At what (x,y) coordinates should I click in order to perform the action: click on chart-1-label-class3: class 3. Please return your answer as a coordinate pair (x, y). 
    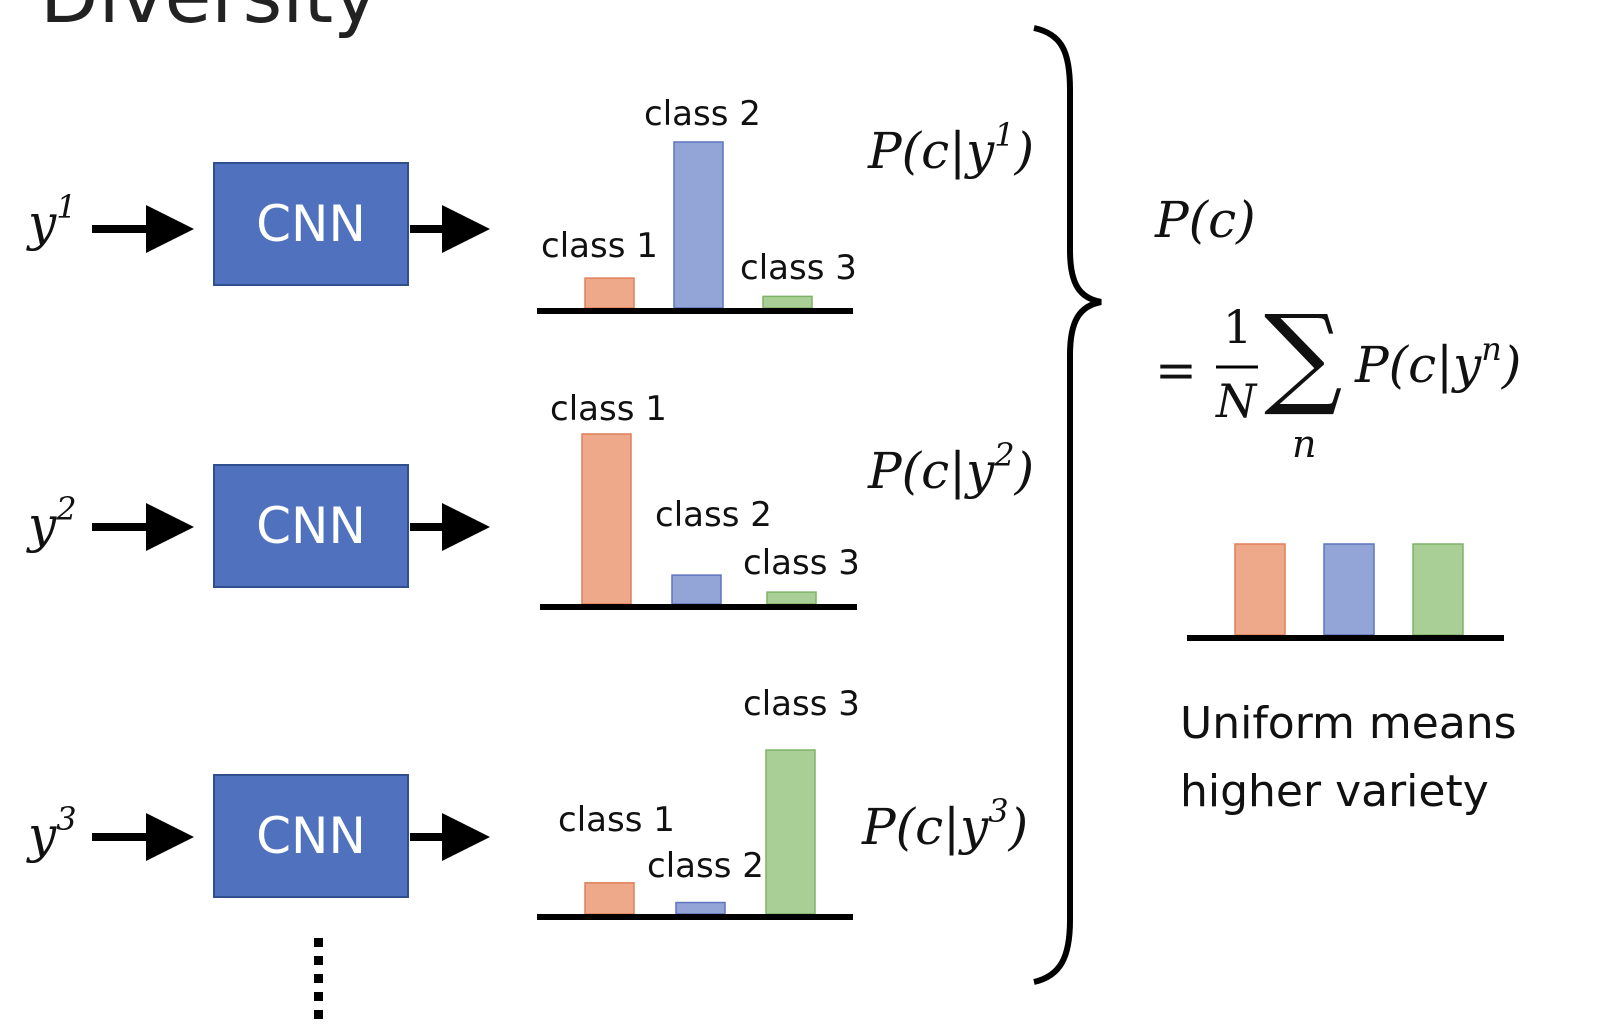
    Looking at the image, I should click on (798, 268).